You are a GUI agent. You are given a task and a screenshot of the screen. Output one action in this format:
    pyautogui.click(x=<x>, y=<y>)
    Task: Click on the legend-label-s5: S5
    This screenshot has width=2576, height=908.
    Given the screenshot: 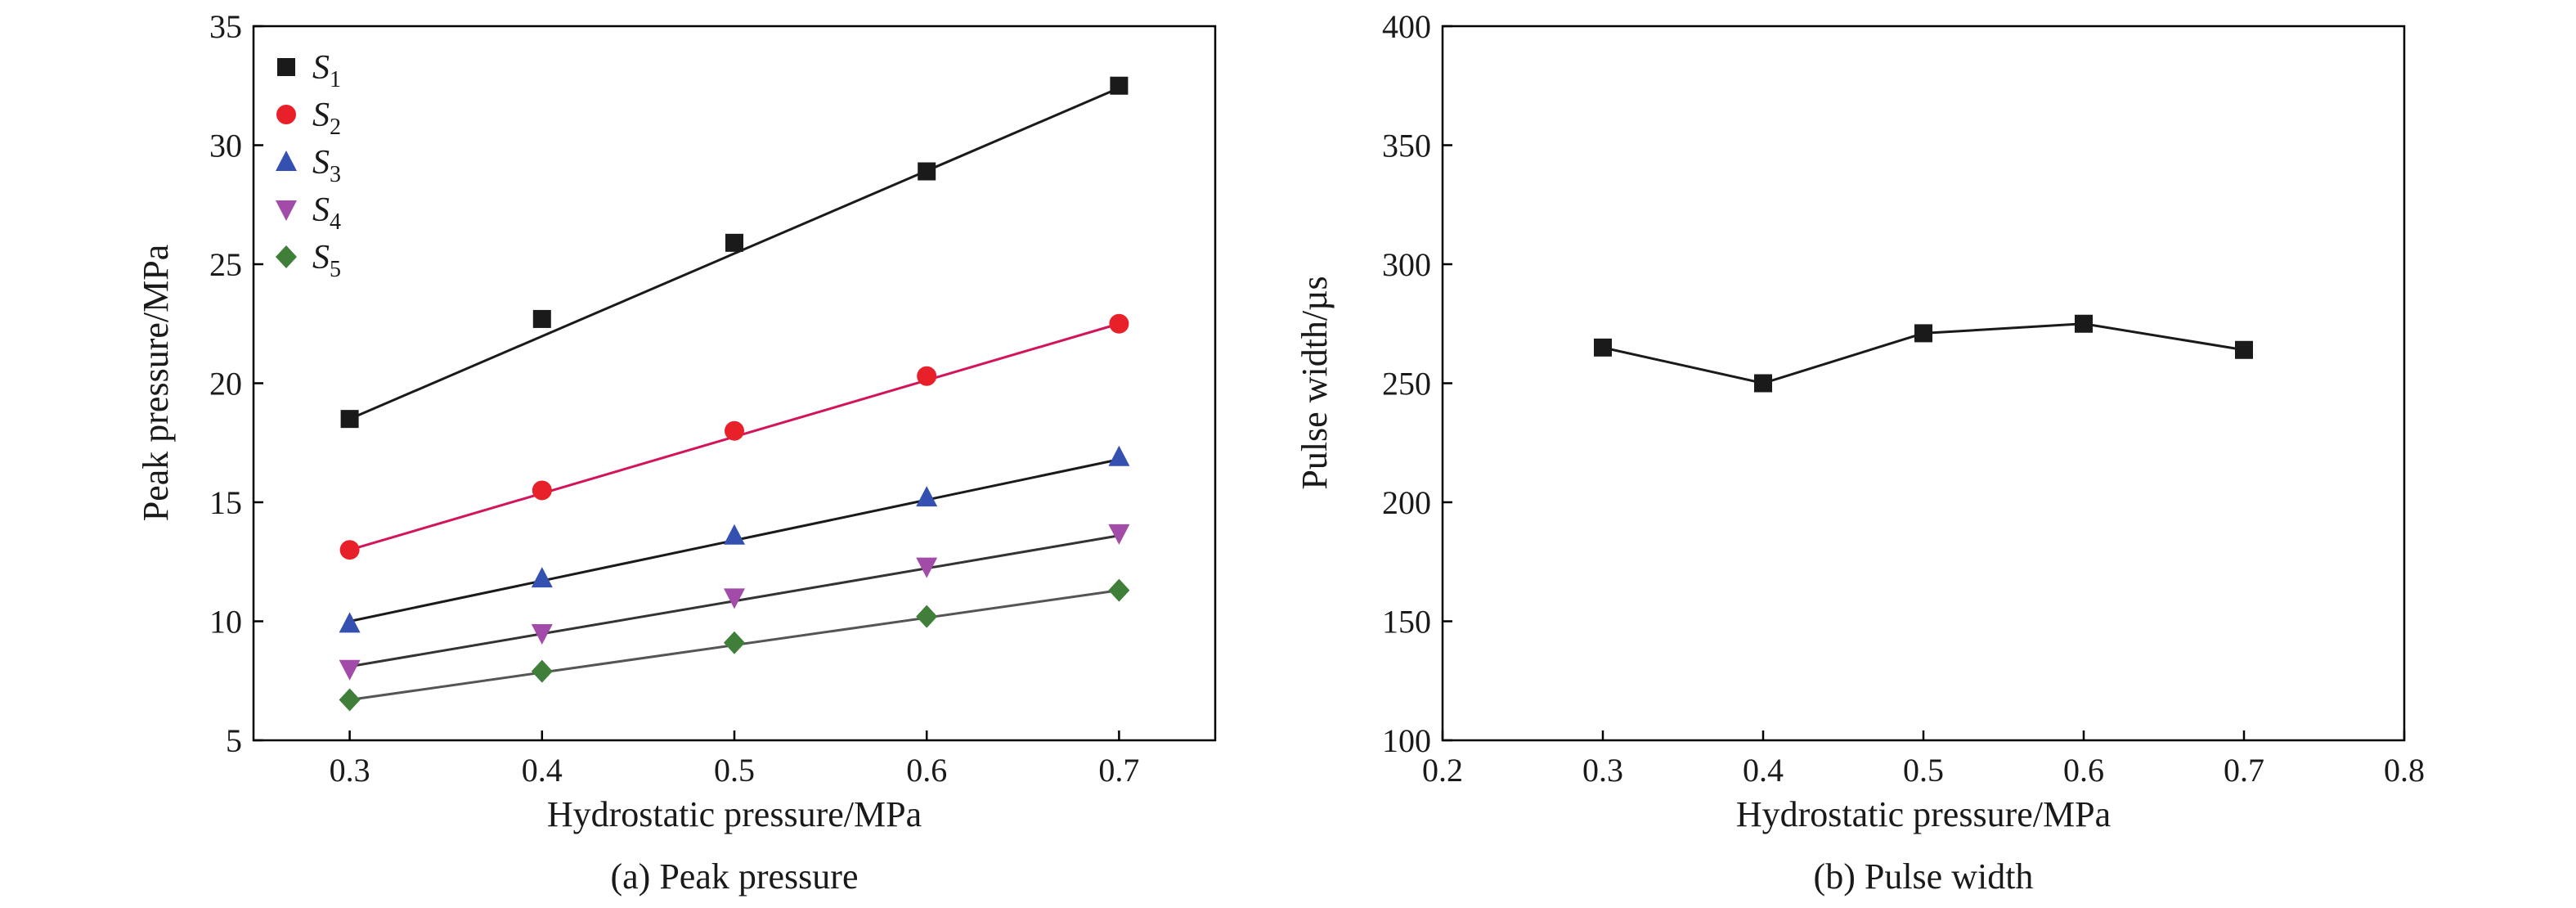 What is the action you would take?
    pyautogui.click(x=327, y=260)
    